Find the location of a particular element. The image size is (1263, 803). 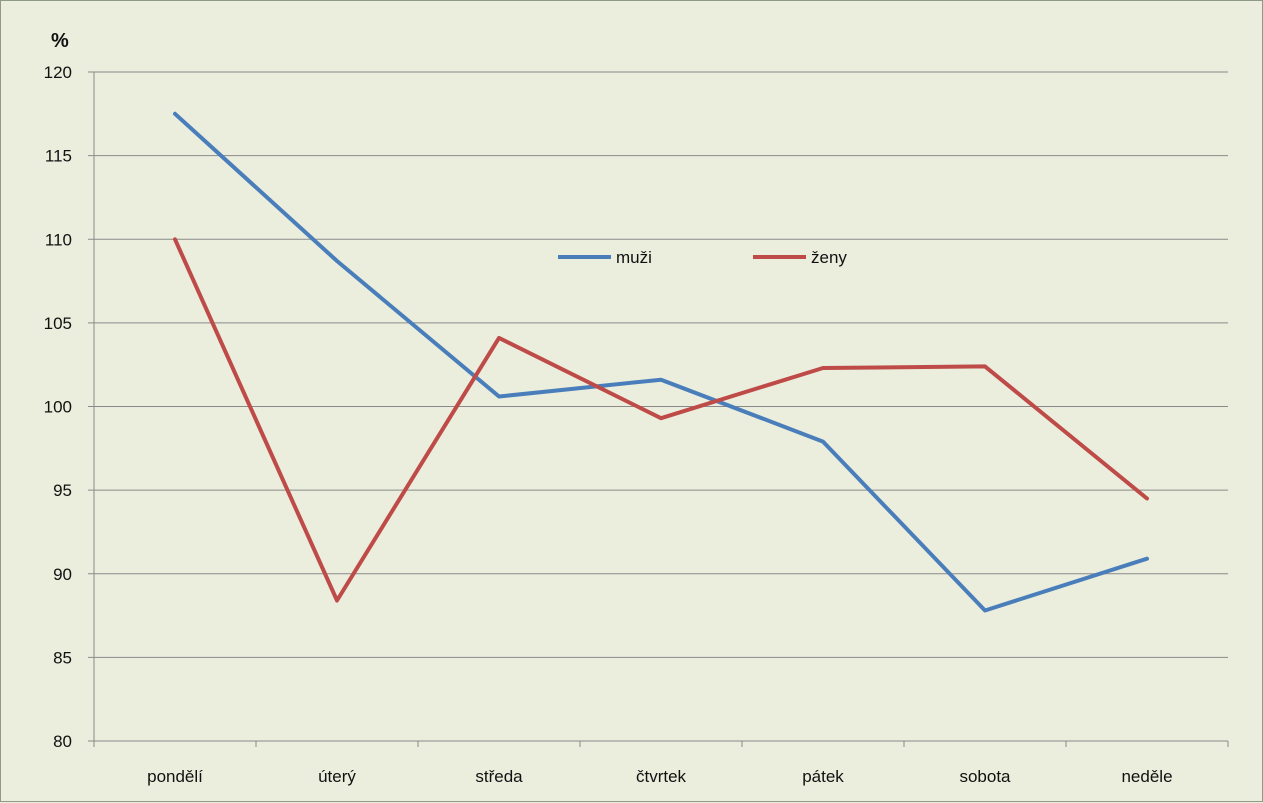

x-tick-label: neděle is located at coordinates (1146, 776).